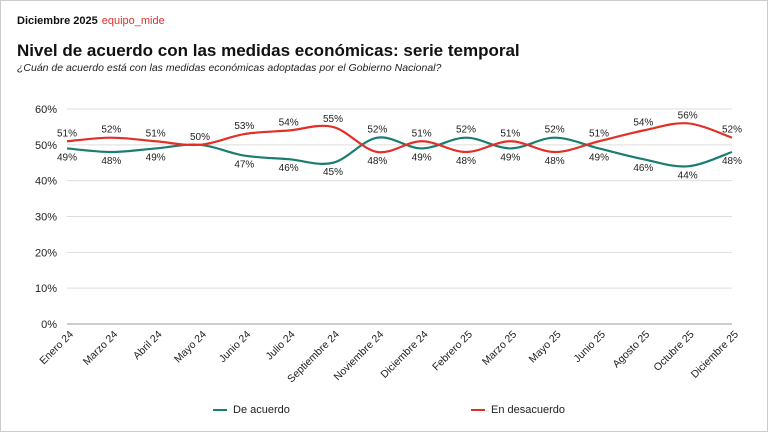 The width and height of the screenshot is (768, 433). What do you see at coordinates (46, 110) in the screenshot?
I see `y-tick-label: 60%` at bounding box center [46, 110].